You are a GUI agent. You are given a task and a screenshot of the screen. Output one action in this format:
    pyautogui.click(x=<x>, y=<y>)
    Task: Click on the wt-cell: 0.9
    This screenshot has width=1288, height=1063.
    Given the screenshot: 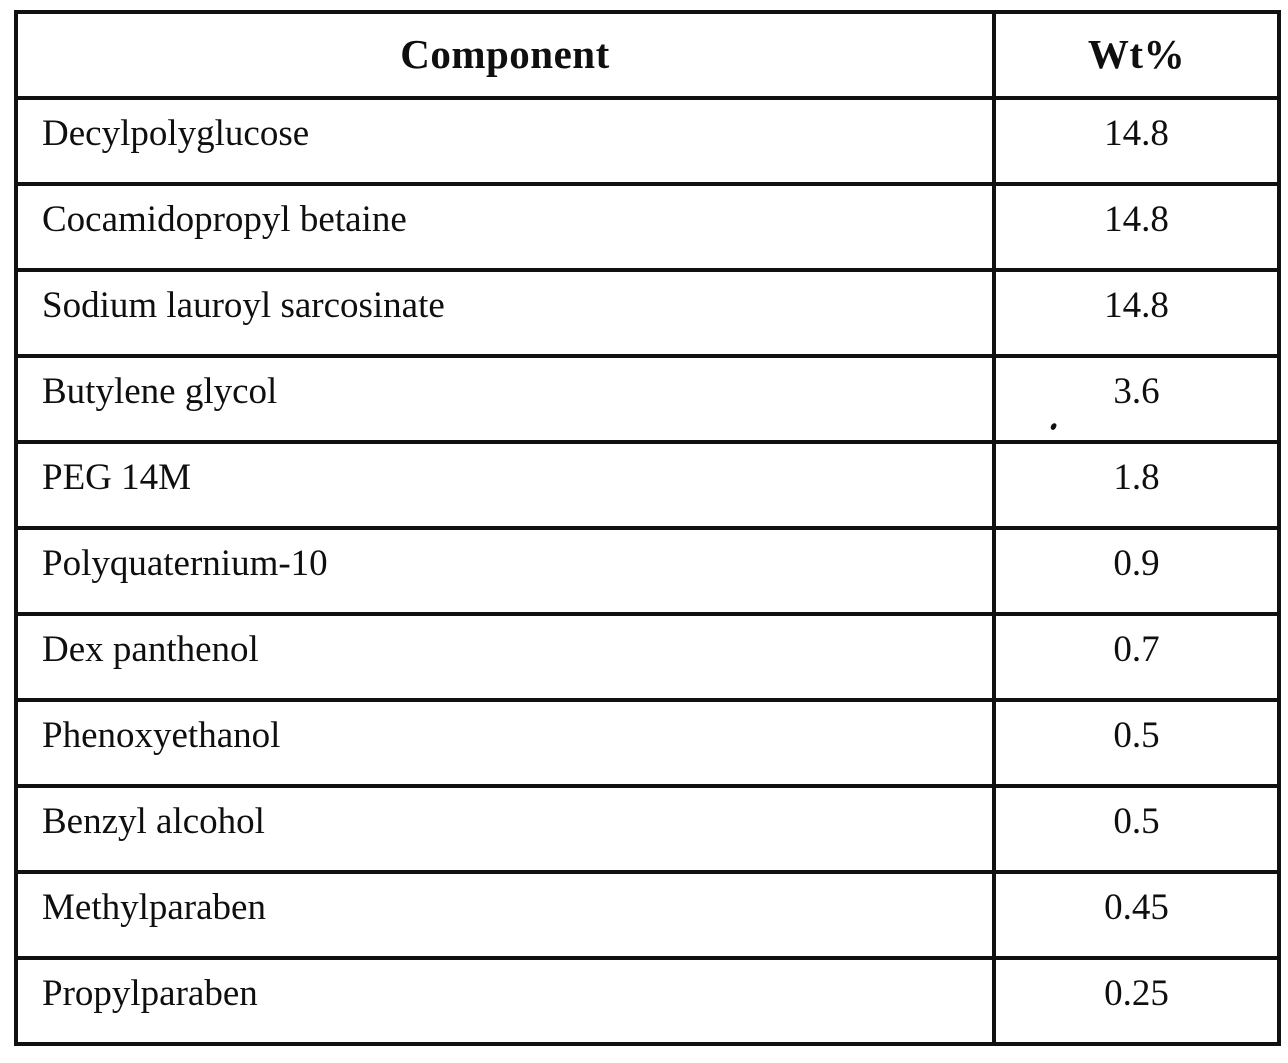 What is the action you would take?
    pyautogui.click(x=1136, y=571)
    